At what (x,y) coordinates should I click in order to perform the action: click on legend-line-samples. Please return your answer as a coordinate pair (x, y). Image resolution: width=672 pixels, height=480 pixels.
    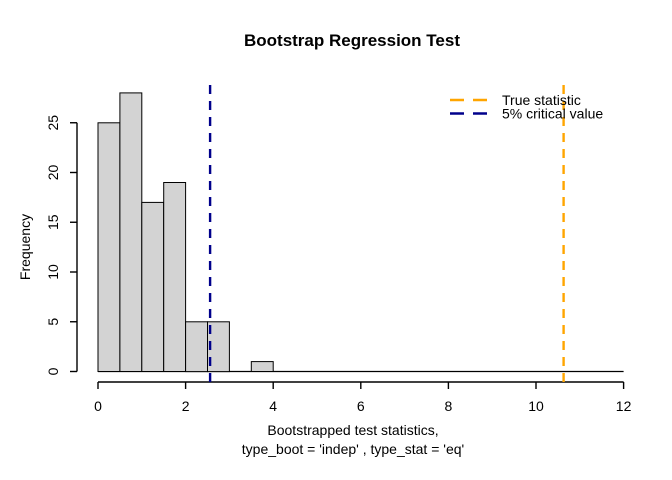
    Looking at the image, I should click on (468, 106).